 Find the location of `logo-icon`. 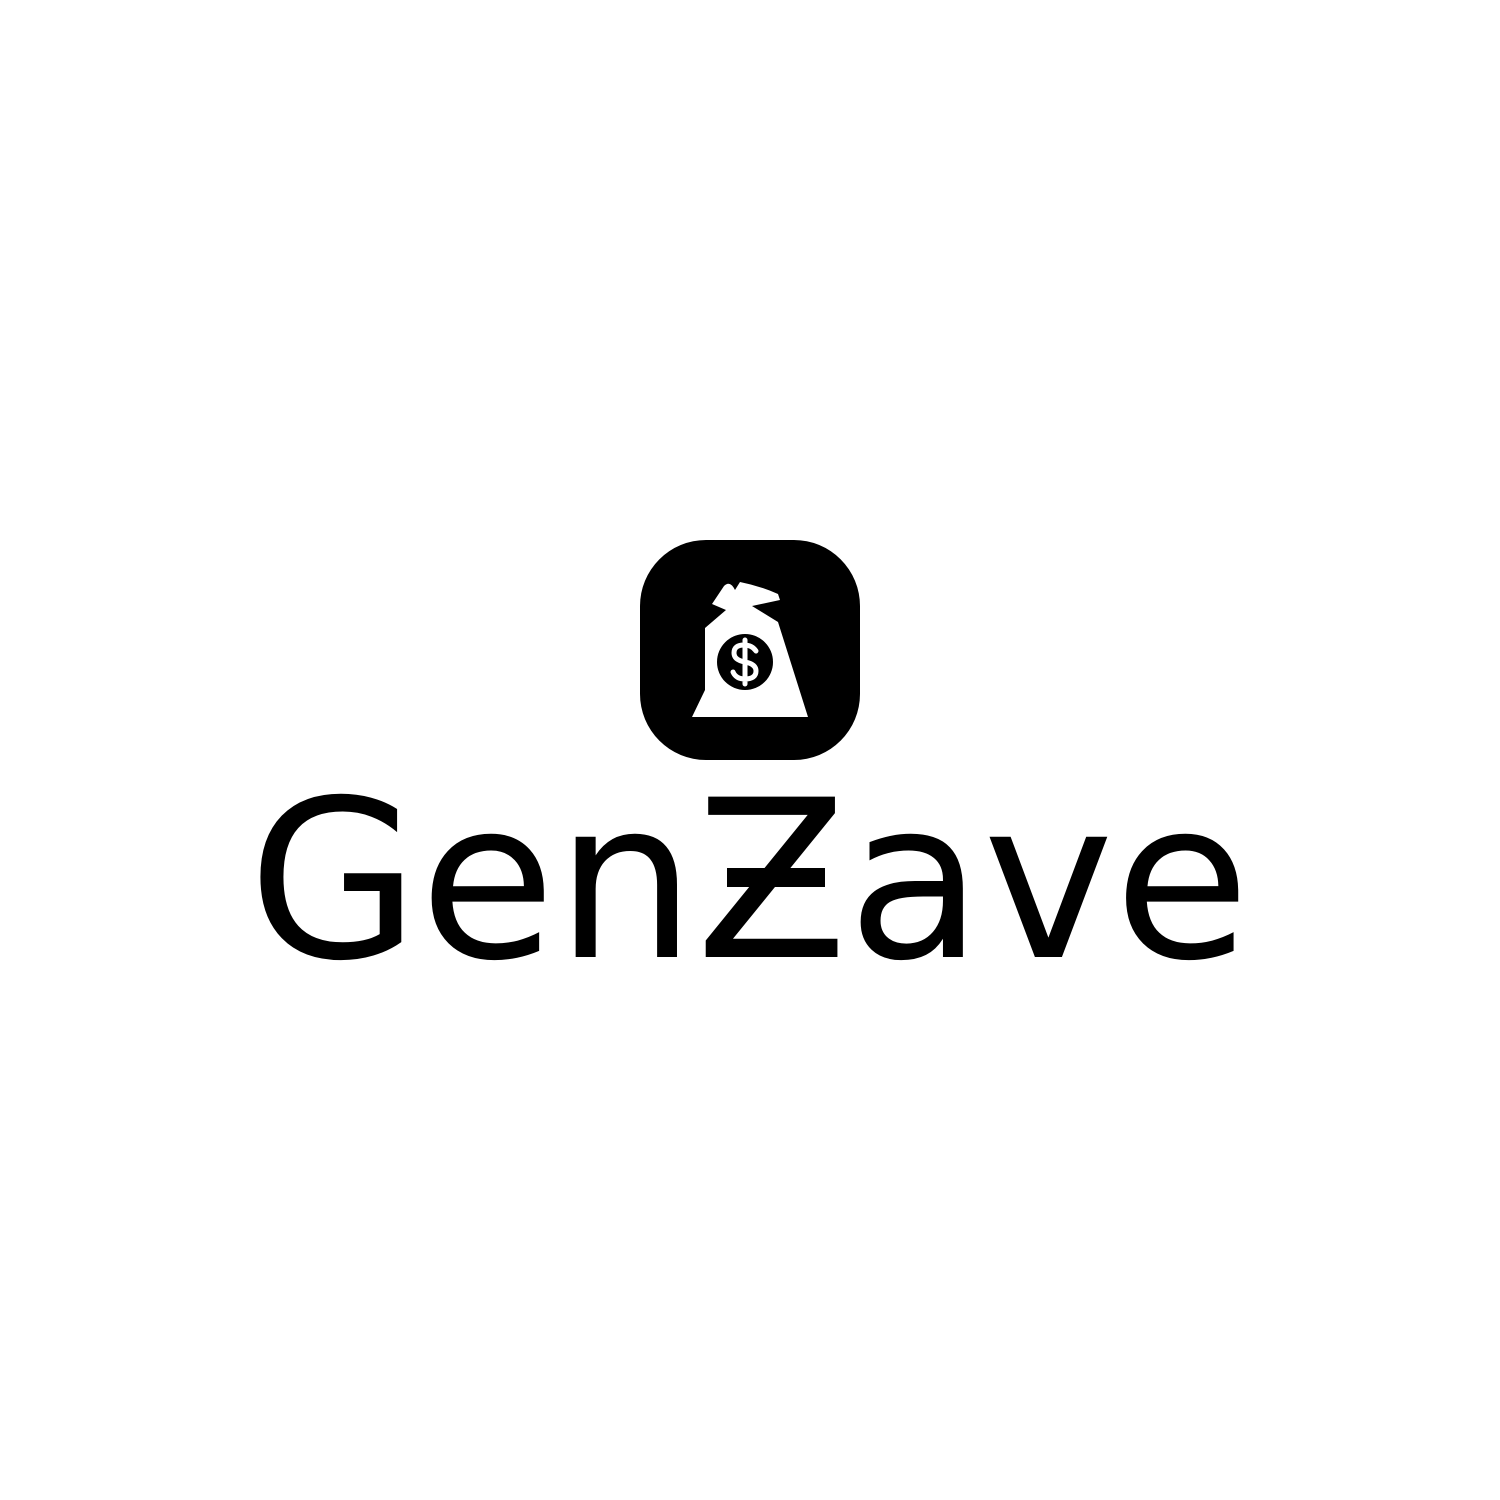

logo-icon is located at coordinates (750, 650).